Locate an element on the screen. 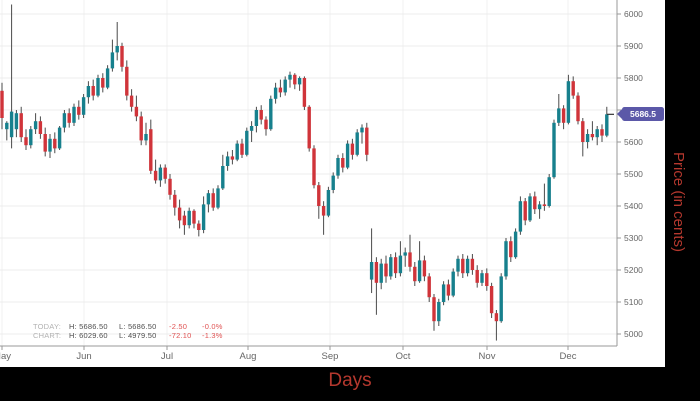 The width and height of the screenshot is (700, 401). legend-row-today: TODAY: H: 5686.50 L: 5686.50 -2.50 -0.0% is located at coordinates (133, 326).